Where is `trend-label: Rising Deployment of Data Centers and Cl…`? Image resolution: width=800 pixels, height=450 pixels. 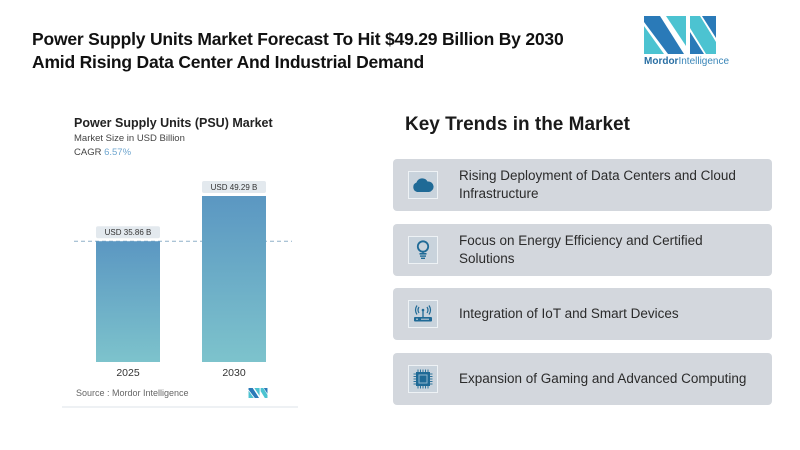
trend-label: Rising Deployment of Data Centers and Cl… is located at coordinates (597, 184).